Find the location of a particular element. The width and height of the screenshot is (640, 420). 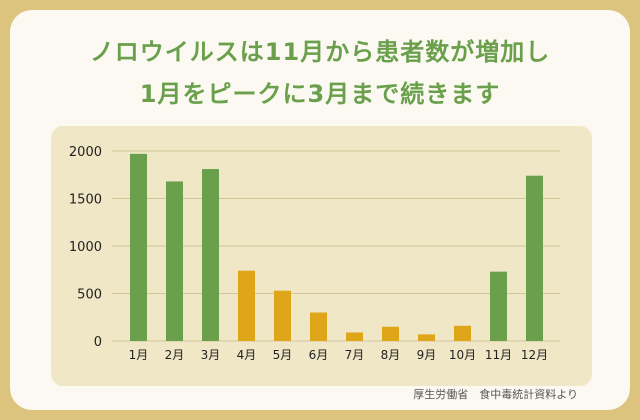

title-line-2: 1月をピークに3月まで続きます is located at coordinates (320, 94).